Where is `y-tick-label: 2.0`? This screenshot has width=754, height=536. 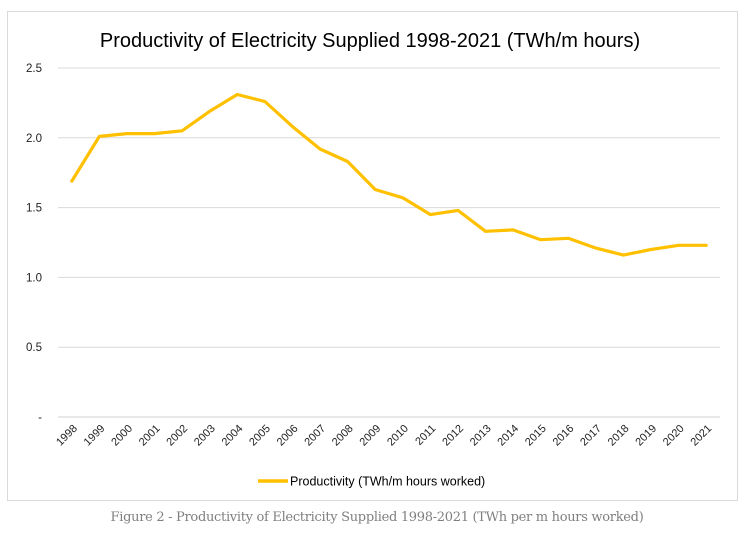 y-tick-label: 2.0 is located at coordinates (34, 139).